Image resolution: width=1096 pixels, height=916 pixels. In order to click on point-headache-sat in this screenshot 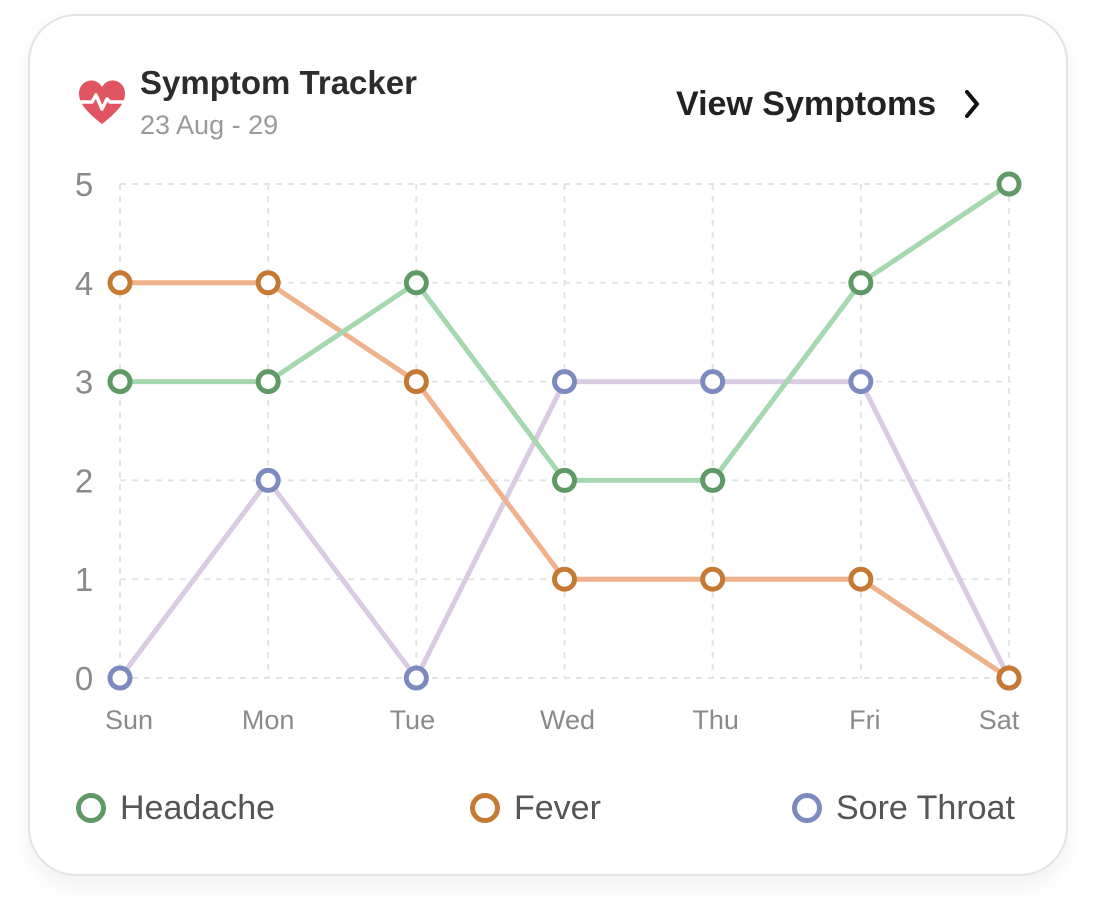, I will do `click(1009, 184)`.